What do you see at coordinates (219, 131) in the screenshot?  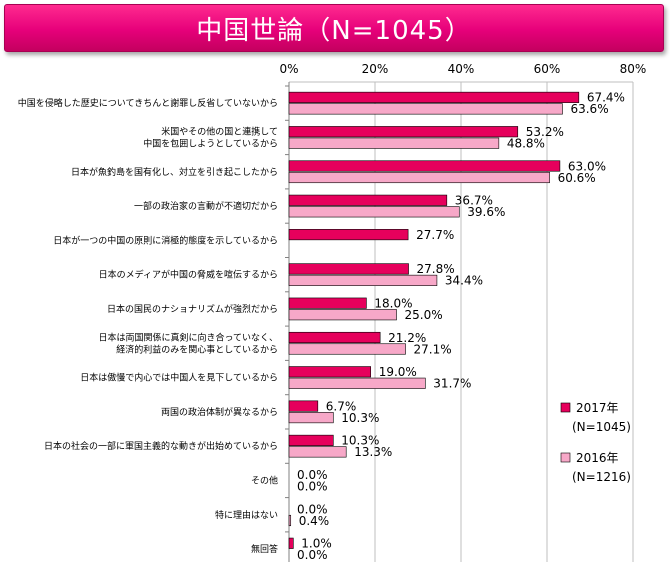 I see `category-label: 米国やその他の国と連携して` at bounding box center [219, 131].